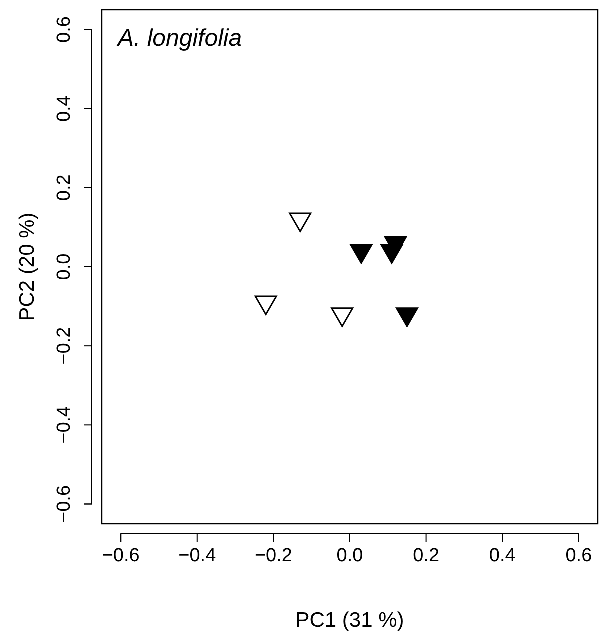 This screenshot has height=639, width=600. Describe the element at coordinates (64, 346) in the screenshot. I see `y-tick-label: −0.2` at that location.